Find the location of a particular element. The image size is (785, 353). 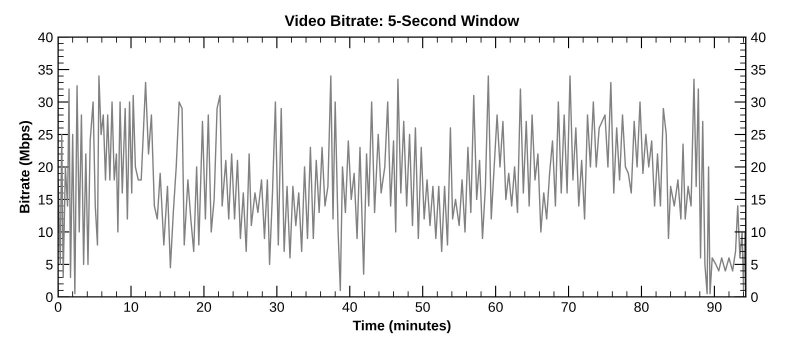

y-tick-label: 5 is located at coordinates (49, 265).